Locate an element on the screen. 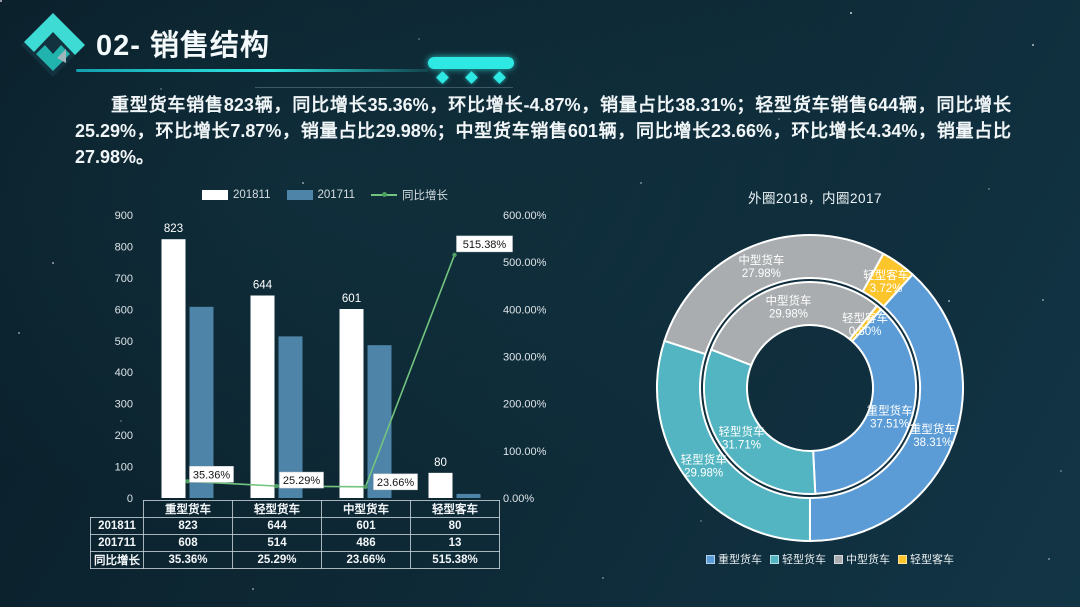 The height and width of the screenshot is (607, 1080). right-axis-tick: 300.00% is located at coordinates (525, 358).